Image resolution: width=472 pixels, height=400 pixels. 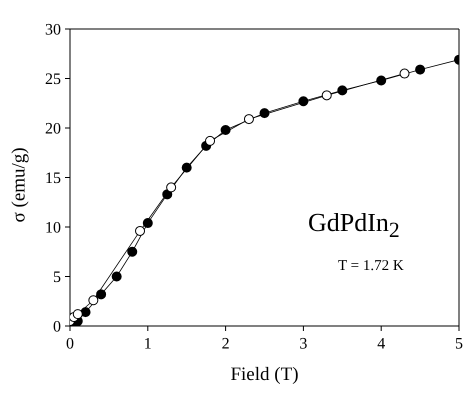 What do you see at coordinates (371, 266) in the screenshot?
I see `annotation: T = 1.72 K` at bounding box center [371, 266].